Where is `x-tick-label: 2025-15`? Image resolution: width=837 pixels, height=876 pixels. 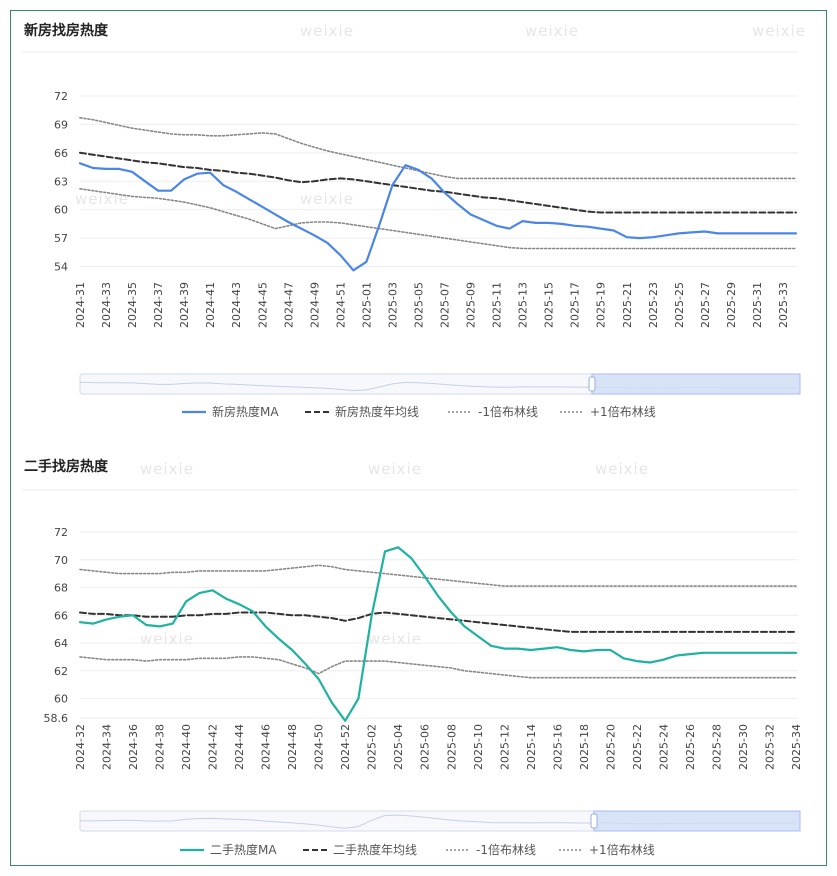 x-tick-label: 2025-15 is located at coordinates (549, 305).